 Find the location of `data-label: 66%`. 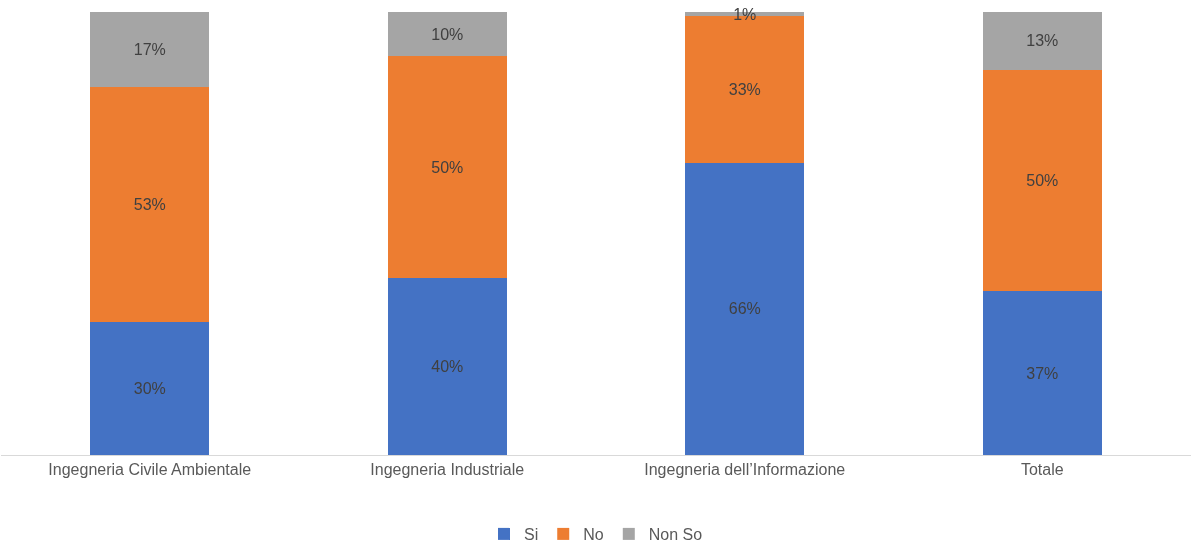

data-label: 66% is located at coordinates (744, 309).